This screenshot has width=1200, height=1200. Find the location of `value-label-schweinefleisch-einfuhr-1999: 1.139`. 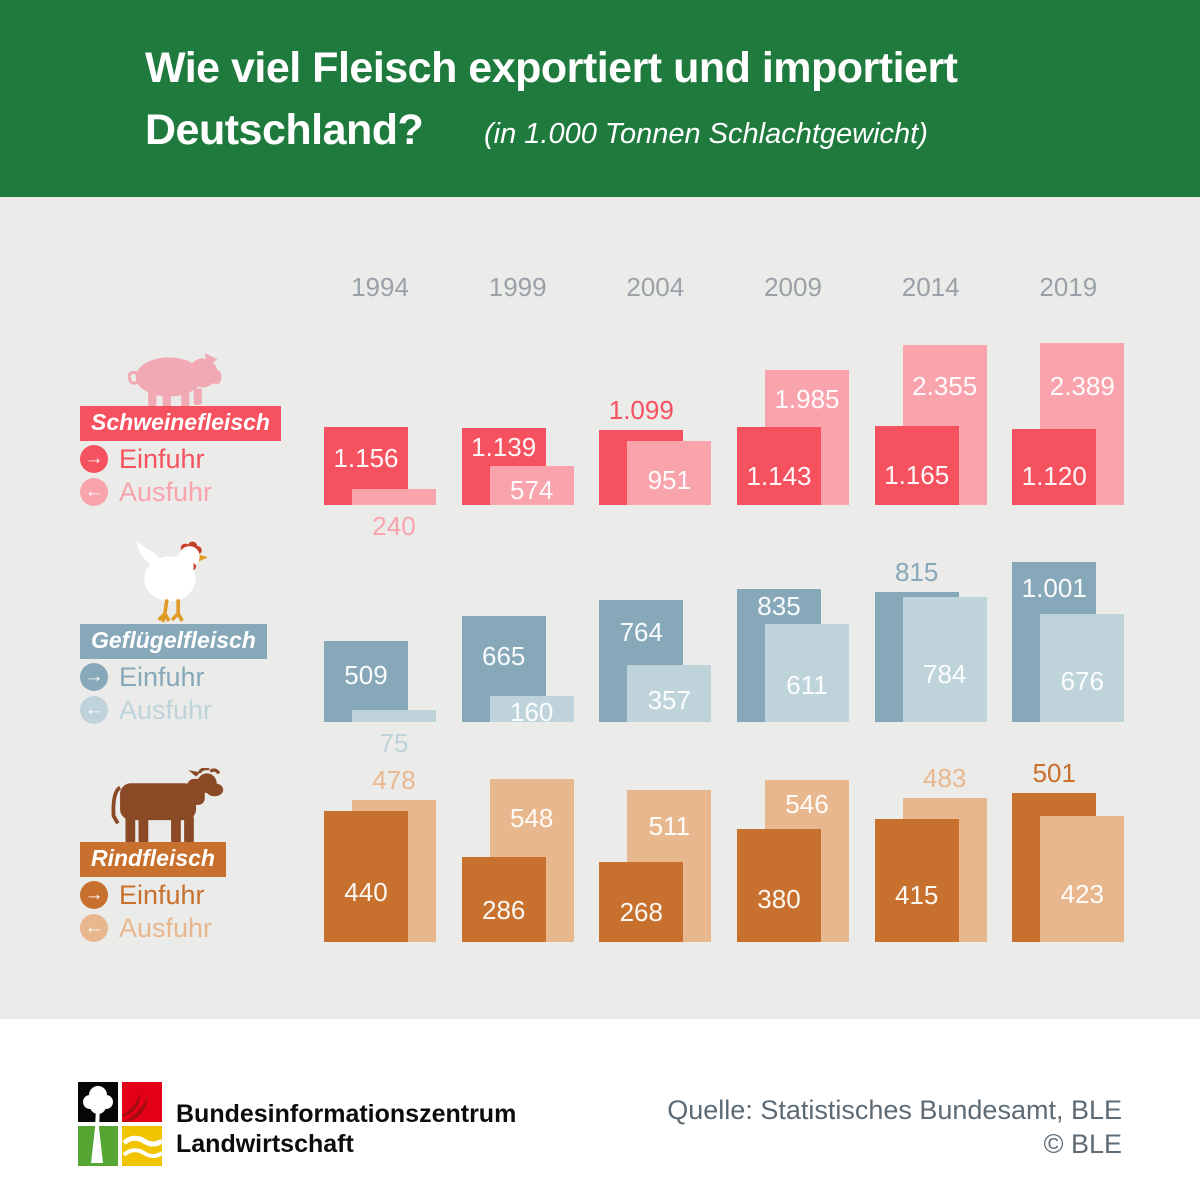

value-label-schweinefleisch-einfuhr-1999: 1.139 is located at coordinates (504, 446).